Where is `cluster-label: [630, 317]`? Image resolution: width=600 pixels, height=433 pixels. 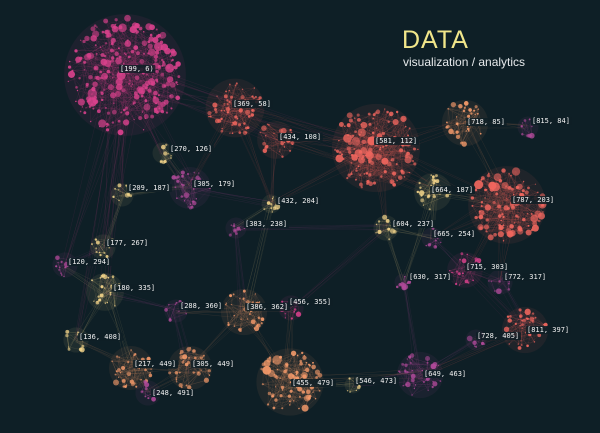 cluster-label: [630, 317] is located at coordinates (430, 277).